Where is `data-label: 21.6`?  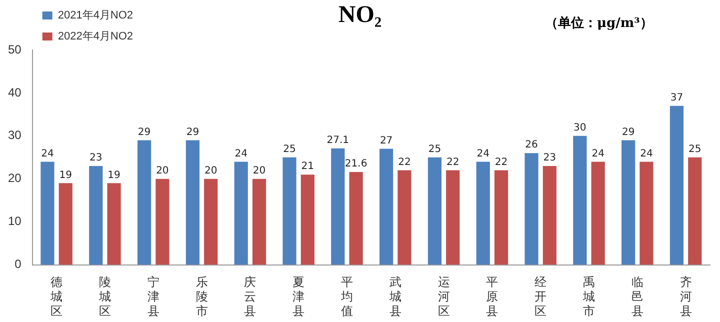
data-label: 21.6 is located at coordinates (356, 164).